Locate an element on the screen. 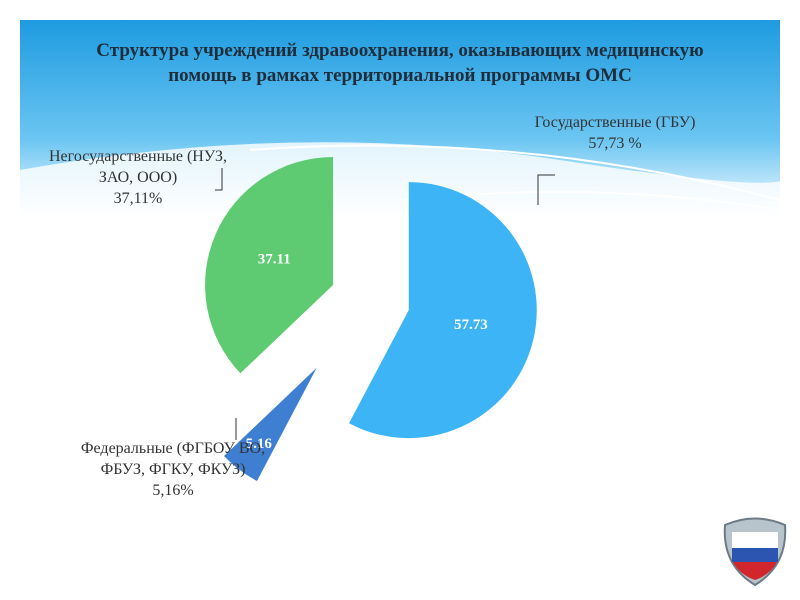  logo is located at coordinates (755, 552).